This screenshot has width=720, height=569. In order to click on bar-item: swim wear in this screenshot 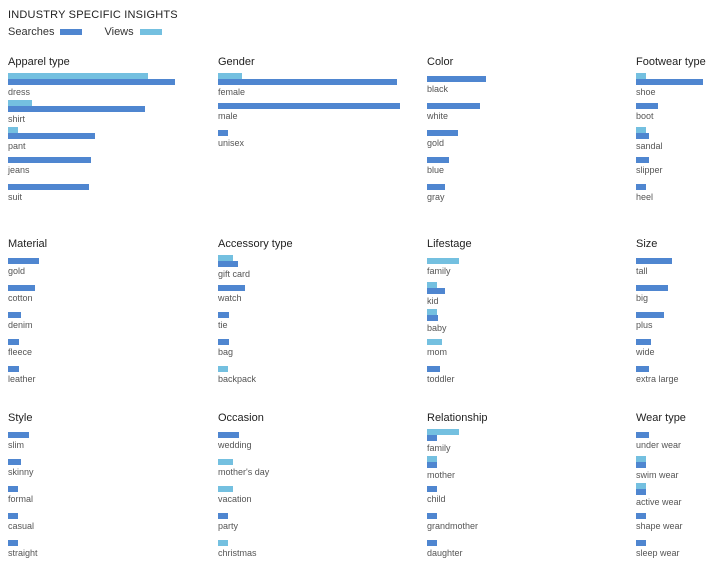, I will do `click(678, 466)`.